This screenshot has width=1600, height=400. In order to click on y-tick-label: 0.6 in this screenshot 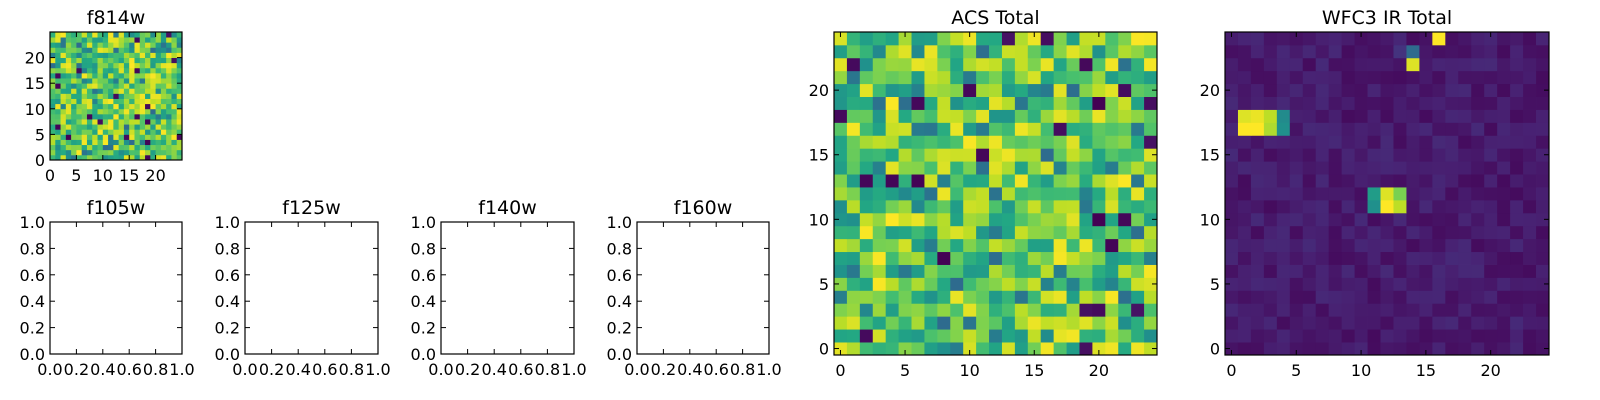, I will do `click(619, 275)`.